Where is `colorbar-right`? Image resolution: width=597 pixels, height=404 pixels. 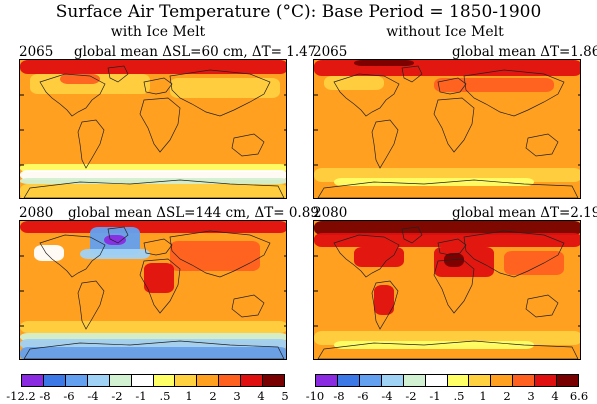 colorbar-right is located at coordinates (447, 380).